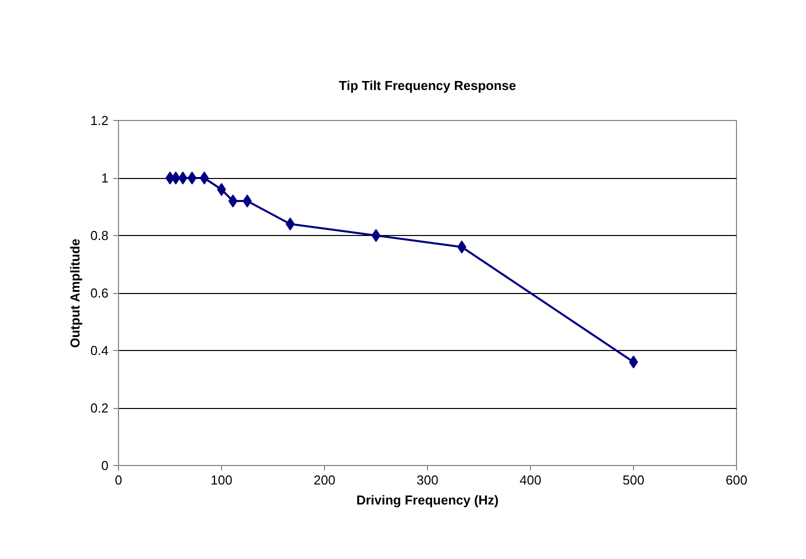 Image resolution: width=806 pixels, height=559 pixels. What do you see at coordinates (737, 480) in the screenshot?
I see `x-tick-label: 600` at bounding box center [737, 480].